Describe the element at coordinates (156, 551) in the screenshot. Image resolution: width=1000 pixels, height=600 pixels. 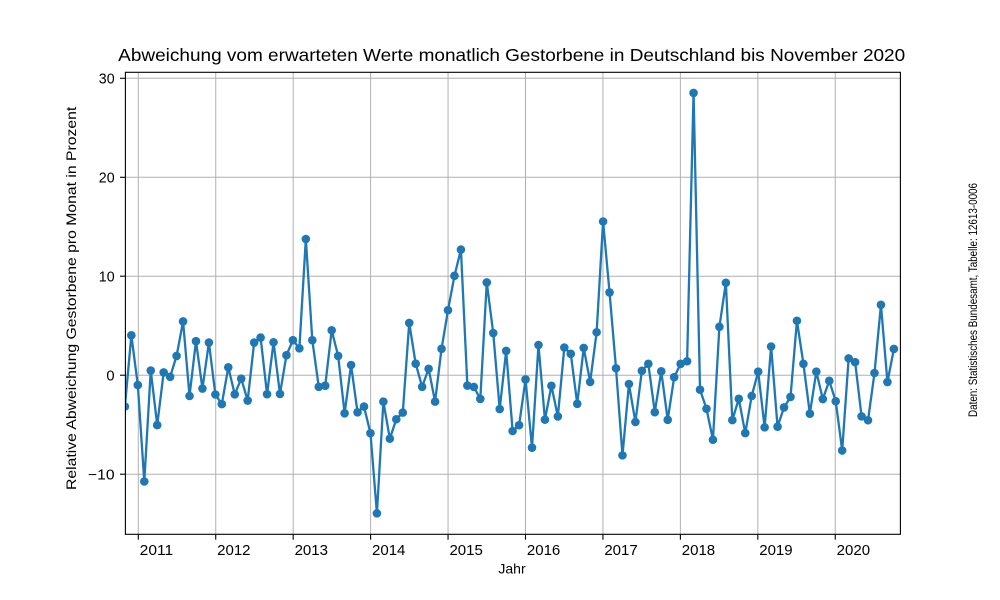
I see `svg-text: 2011` at that location.